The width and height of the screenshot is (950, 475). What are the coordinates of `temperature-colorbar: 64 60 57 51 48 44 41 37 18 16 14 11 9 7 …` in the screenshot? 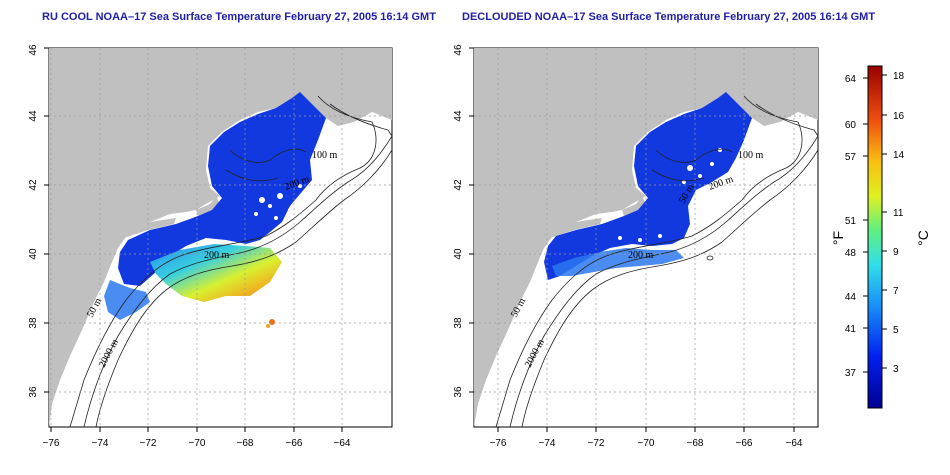 It's located at (880, 237).